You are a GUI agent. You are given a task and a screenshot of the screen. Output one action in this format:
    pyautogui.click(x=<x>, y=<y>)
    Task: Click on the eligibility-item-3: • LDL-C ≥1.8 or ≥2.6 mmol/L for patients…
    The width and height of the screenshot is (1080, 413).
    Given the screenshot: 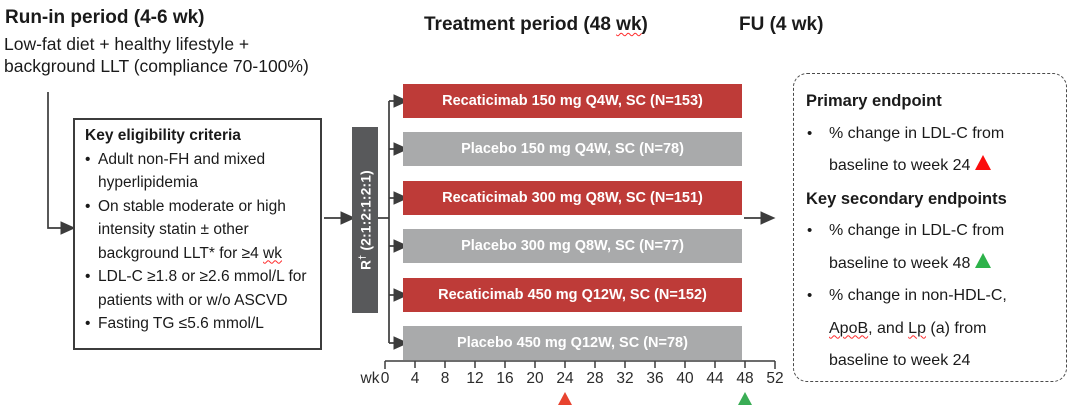 What is the action you would take?
    pyautogui.click(x=196, y=288)
    